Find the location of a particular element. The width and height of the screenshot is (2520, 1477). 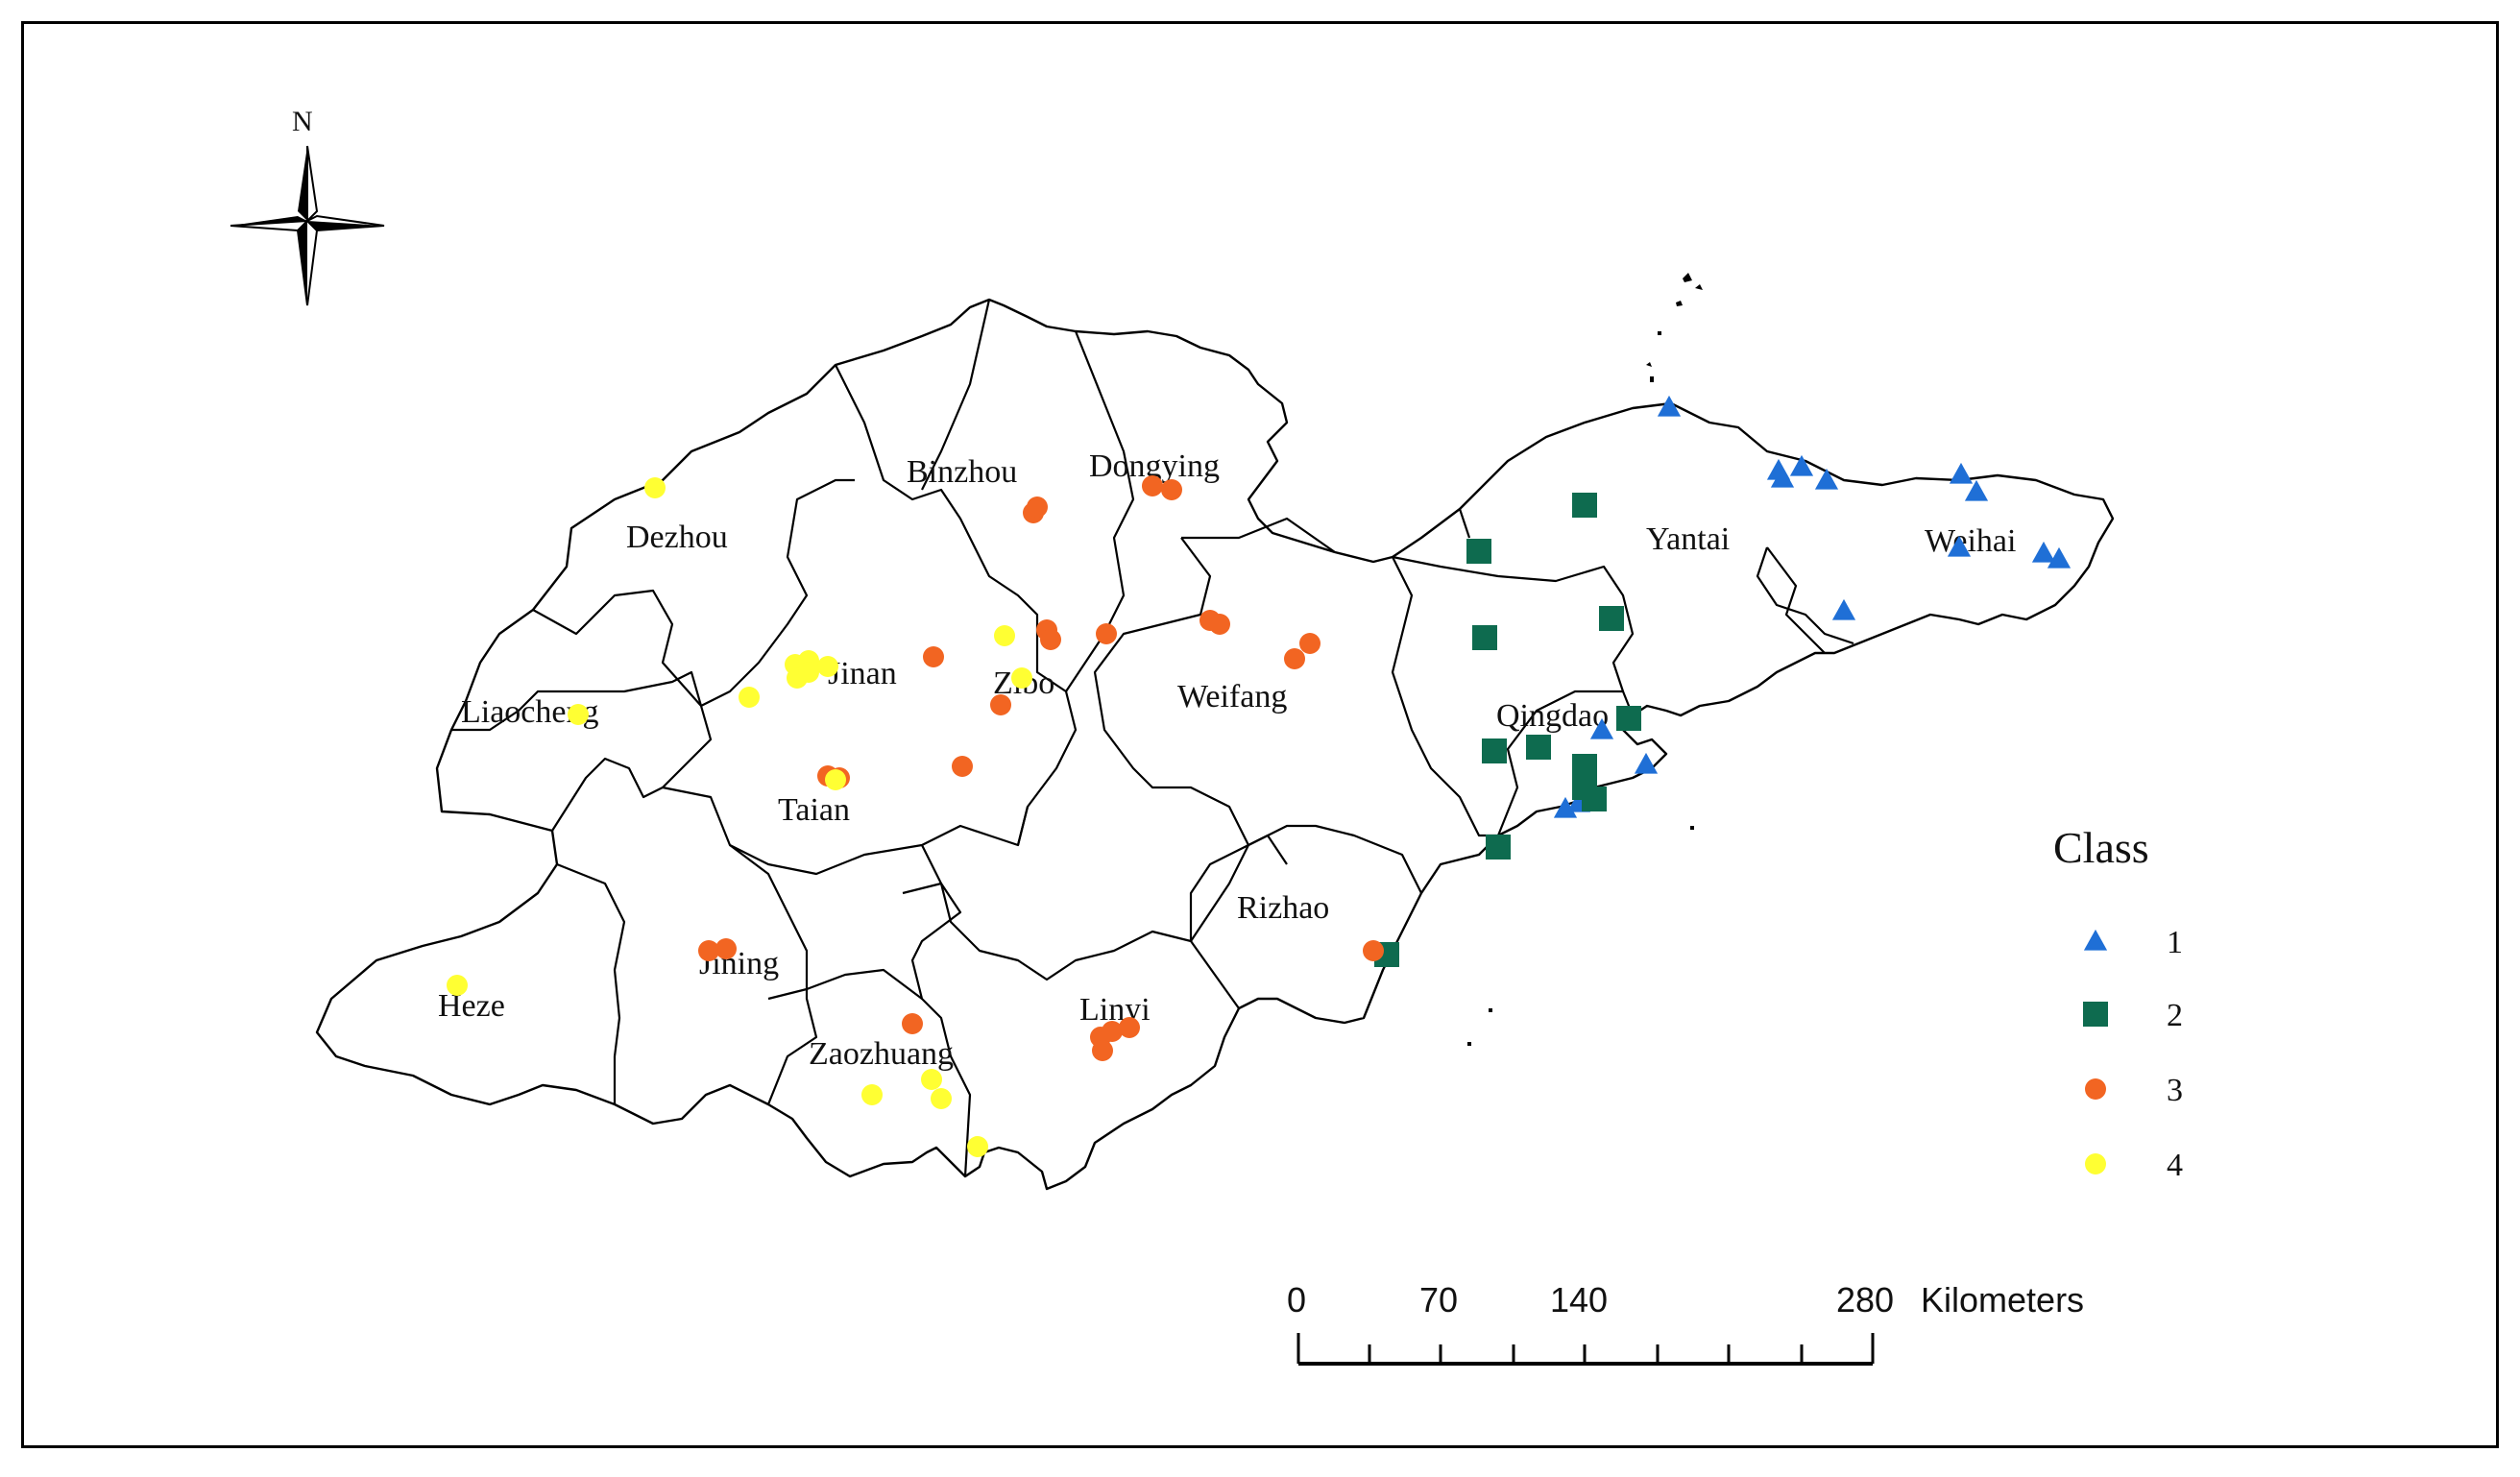

city-label-weihai: Weihai is located at coordinates (1971, 541).